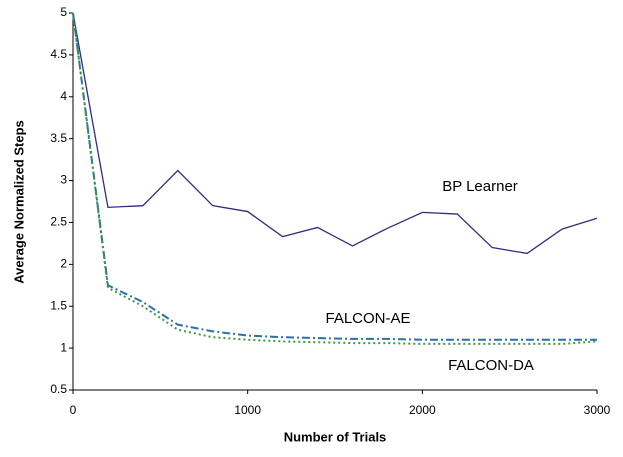  Describe the element at coordinates (63, 96) in the screenshot. I see `y-tick-label: 4` at that location.